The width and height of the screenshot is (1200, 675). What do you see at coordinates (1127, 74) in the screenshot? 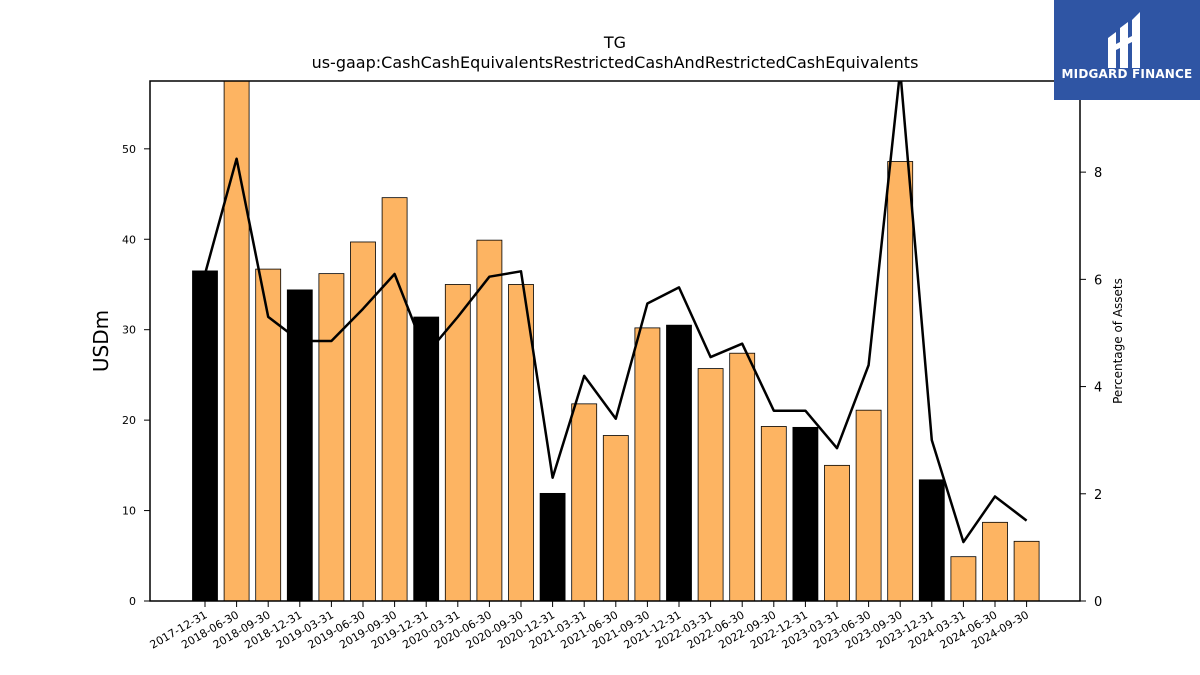
I see `logo-text: MIDGARD FINANCE` at bounding box center [1127, 74].